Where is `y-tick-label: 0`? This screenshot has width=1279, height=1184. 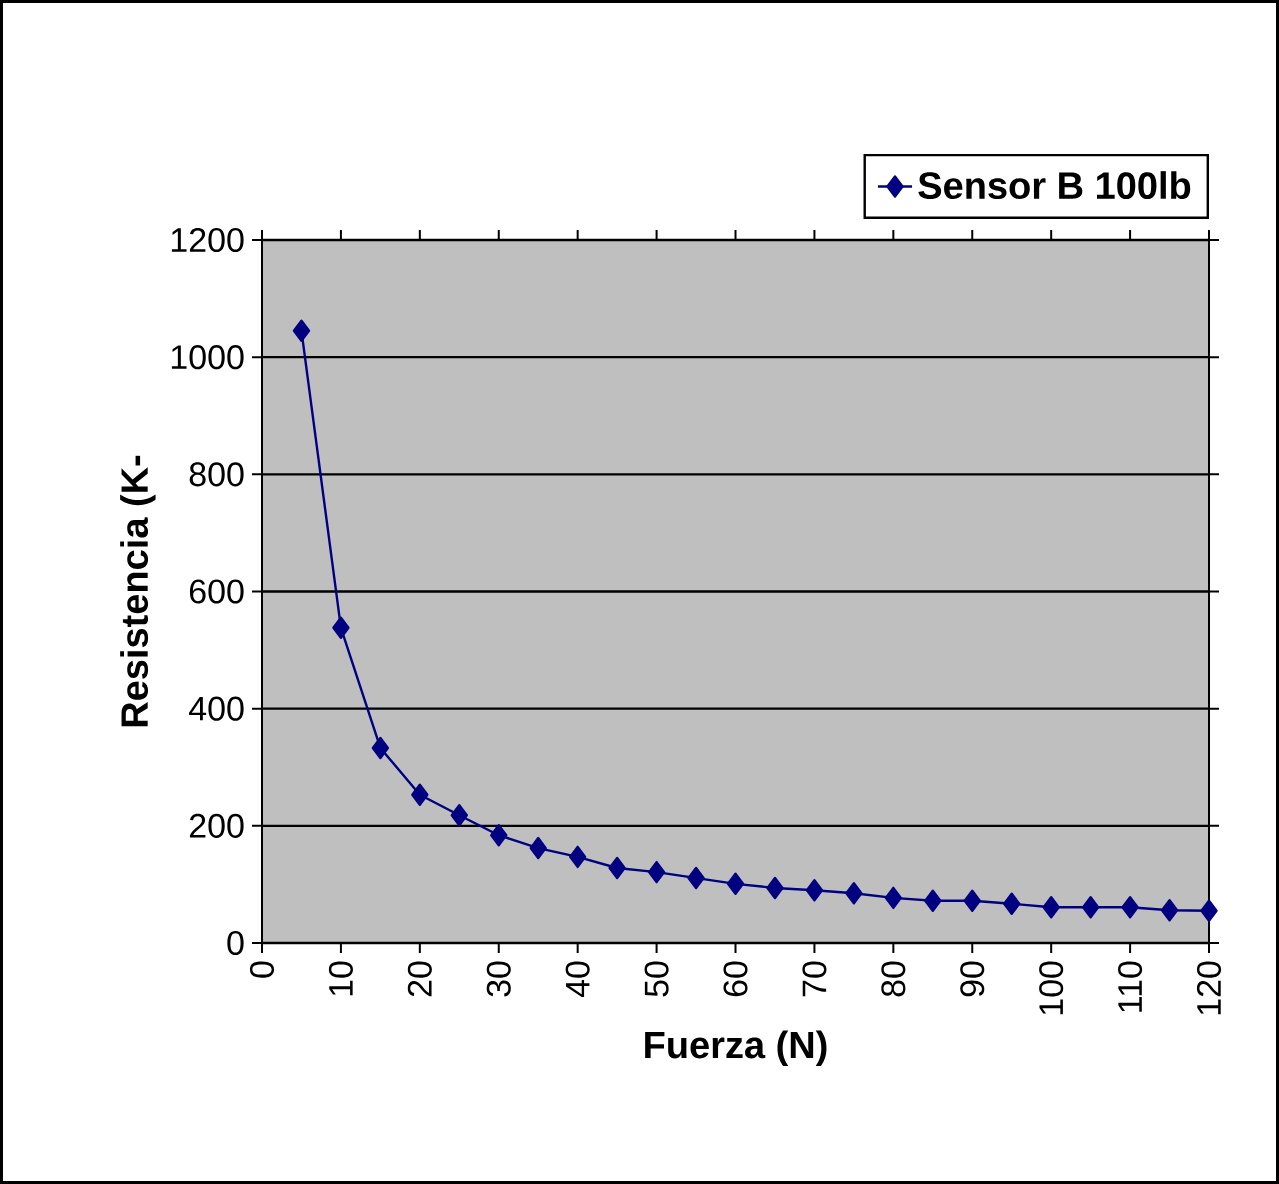 y-tick-label: 0 is located at coordinates (235, 943).